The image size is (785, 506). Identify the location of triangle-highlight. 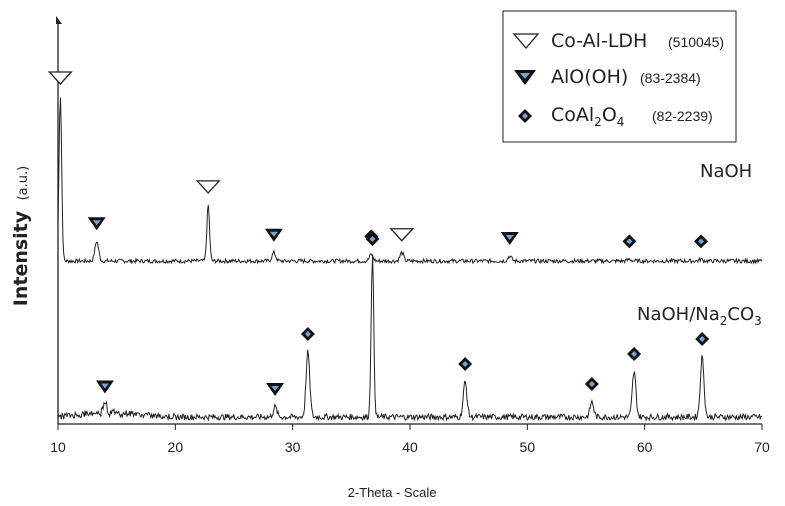
(525, 76).